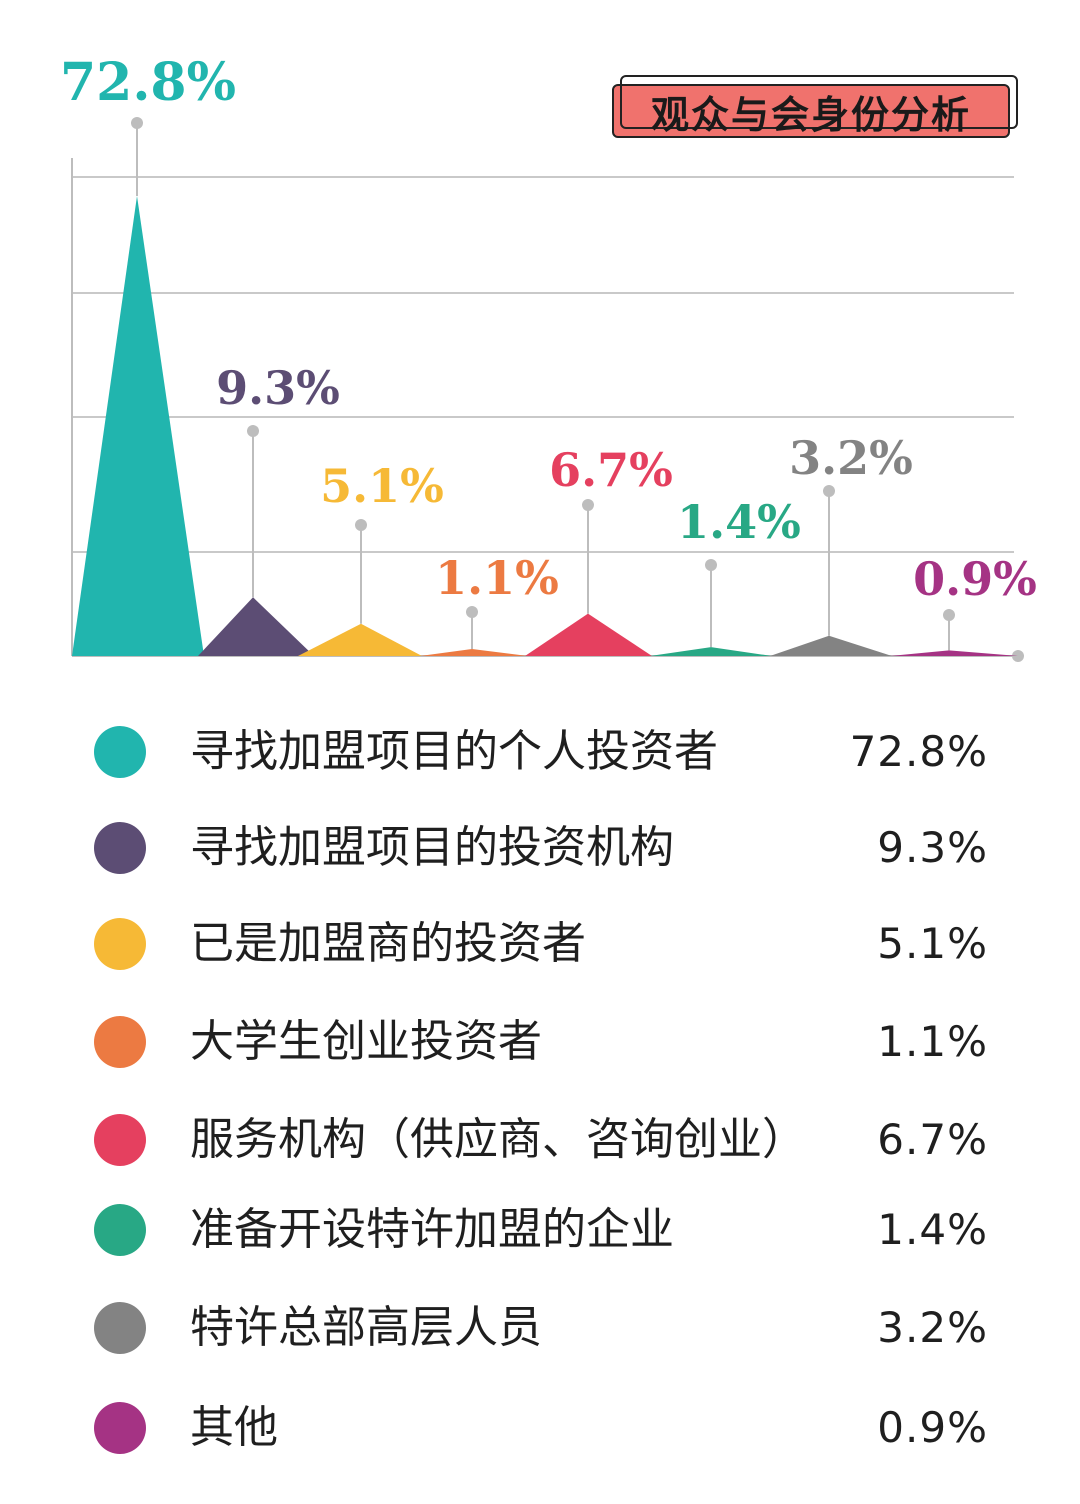  I want to click on legend-row: 大学生创业投资者 1.1%, so click(540, 1042).